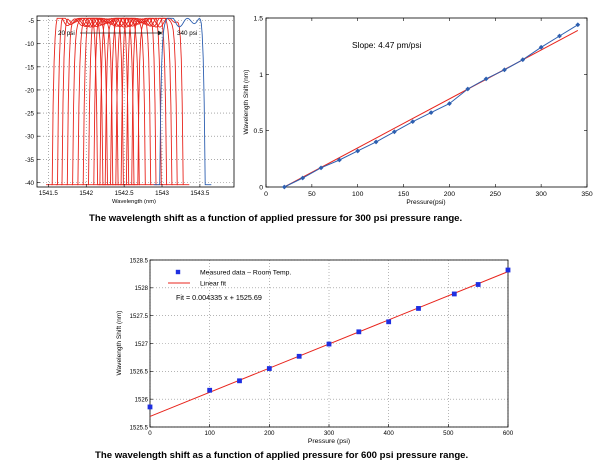  What do you see at coordinates (142, 345) in the screenshot?
I see `shift600-y-tick-label: 1527` at bounding box center [142, 345].